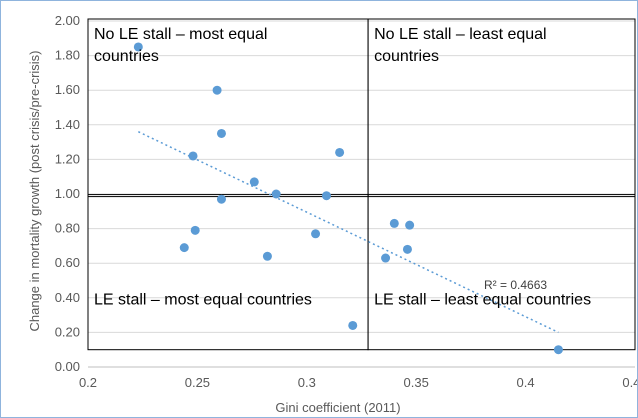  Describe the element at coordinates (67, 228) in the screenshot. I see `y-tick-label: 0.80` at that location.